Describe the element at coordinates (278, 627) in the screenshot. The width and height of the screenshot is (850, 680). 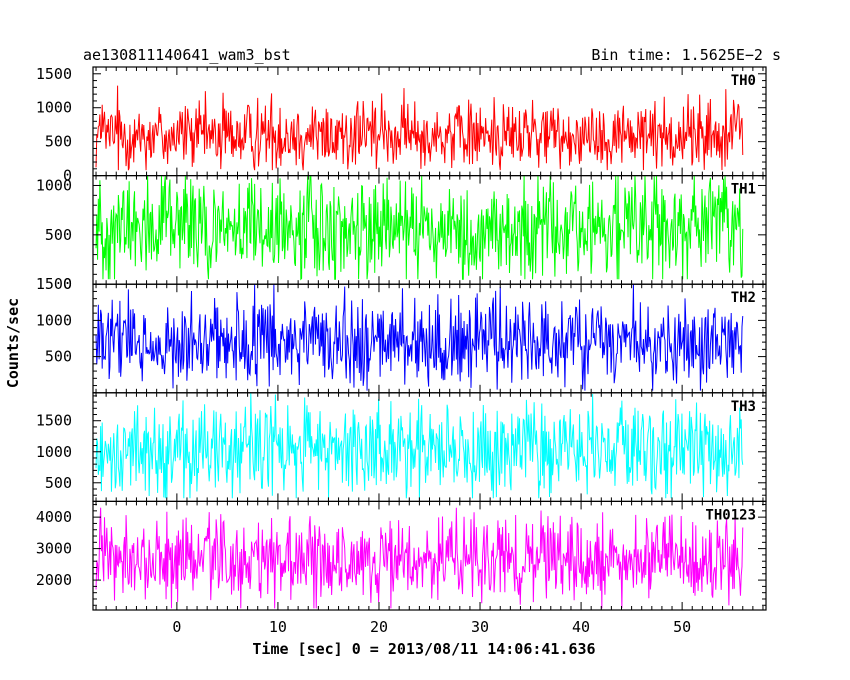
I see `x-tick-label: 10` at that location.